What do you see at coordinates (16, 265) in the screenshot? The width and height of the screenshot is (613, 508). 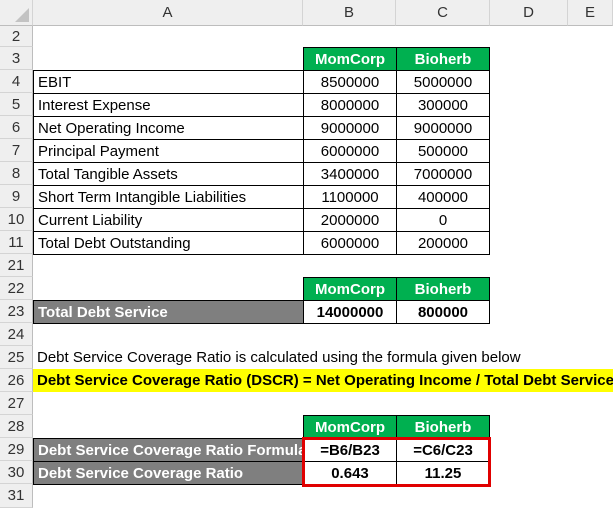 I see `row-header-21: 21` at bounding box center [16, 265].